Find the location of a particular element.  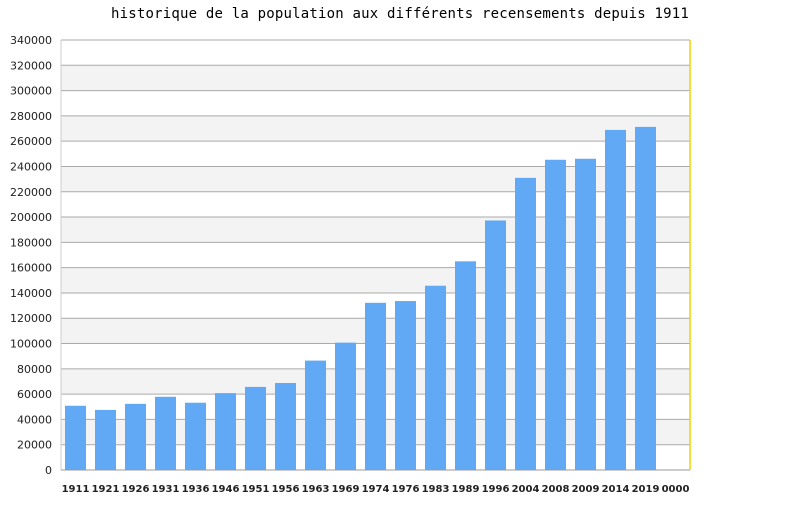

bar-1974 is located at coordinates (375, 386).